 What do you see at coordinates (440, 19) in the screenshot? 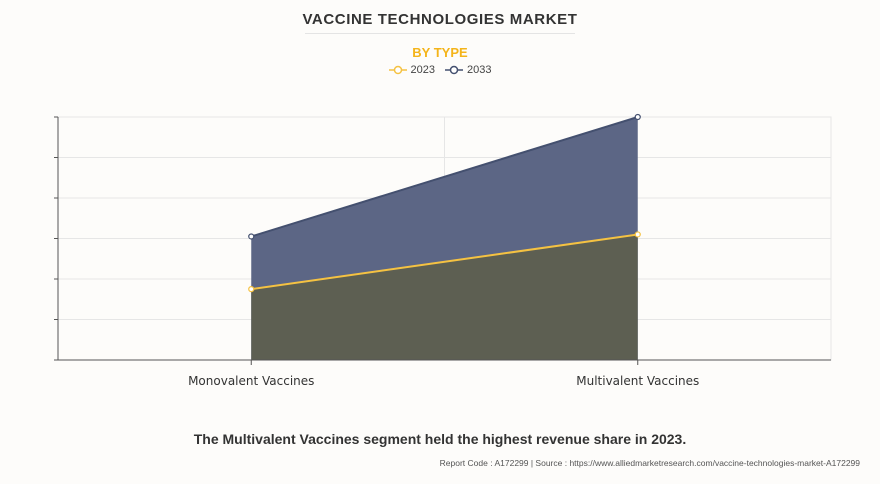
I see `chart-title: VACCINE TECHNOLOGIES MARKET` at bounding box center [440, 19].